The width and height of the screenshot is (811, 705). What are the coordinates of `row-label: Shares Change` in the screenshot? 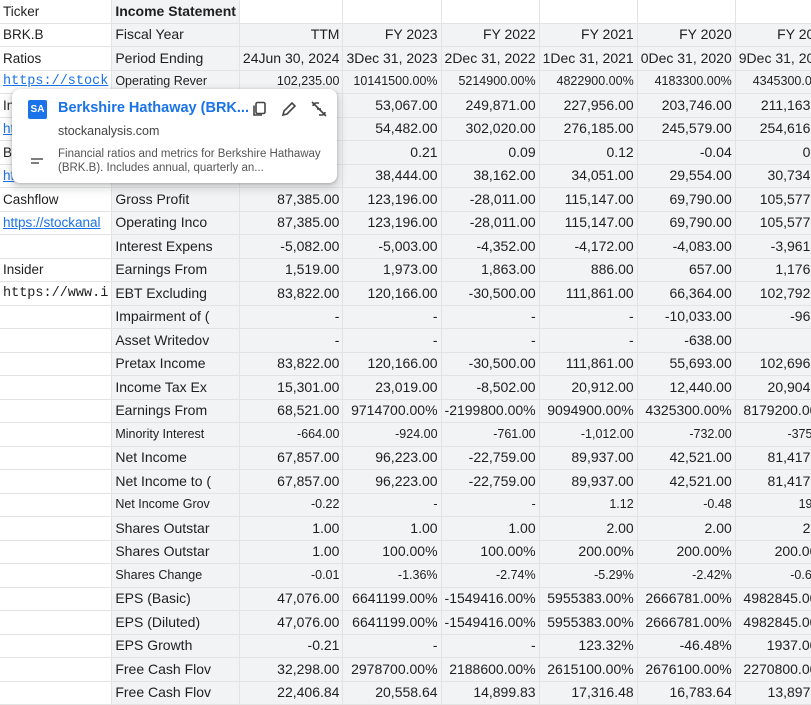 It's located at (175, 575).